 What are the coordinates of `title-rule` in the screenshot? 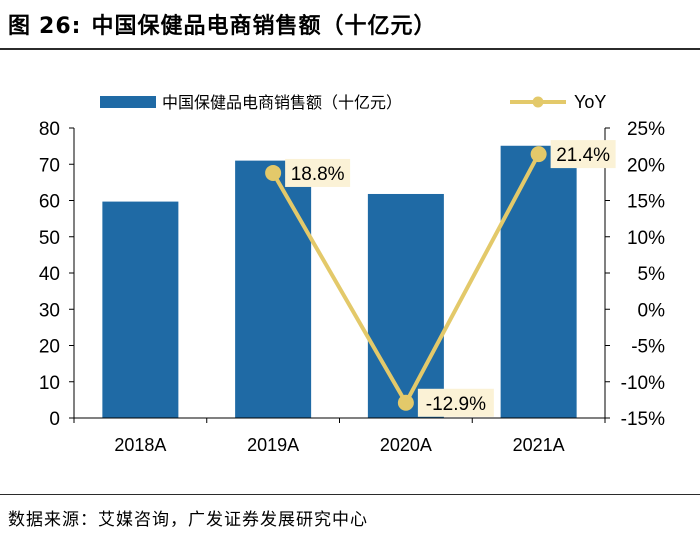 It's located at (350, 49).